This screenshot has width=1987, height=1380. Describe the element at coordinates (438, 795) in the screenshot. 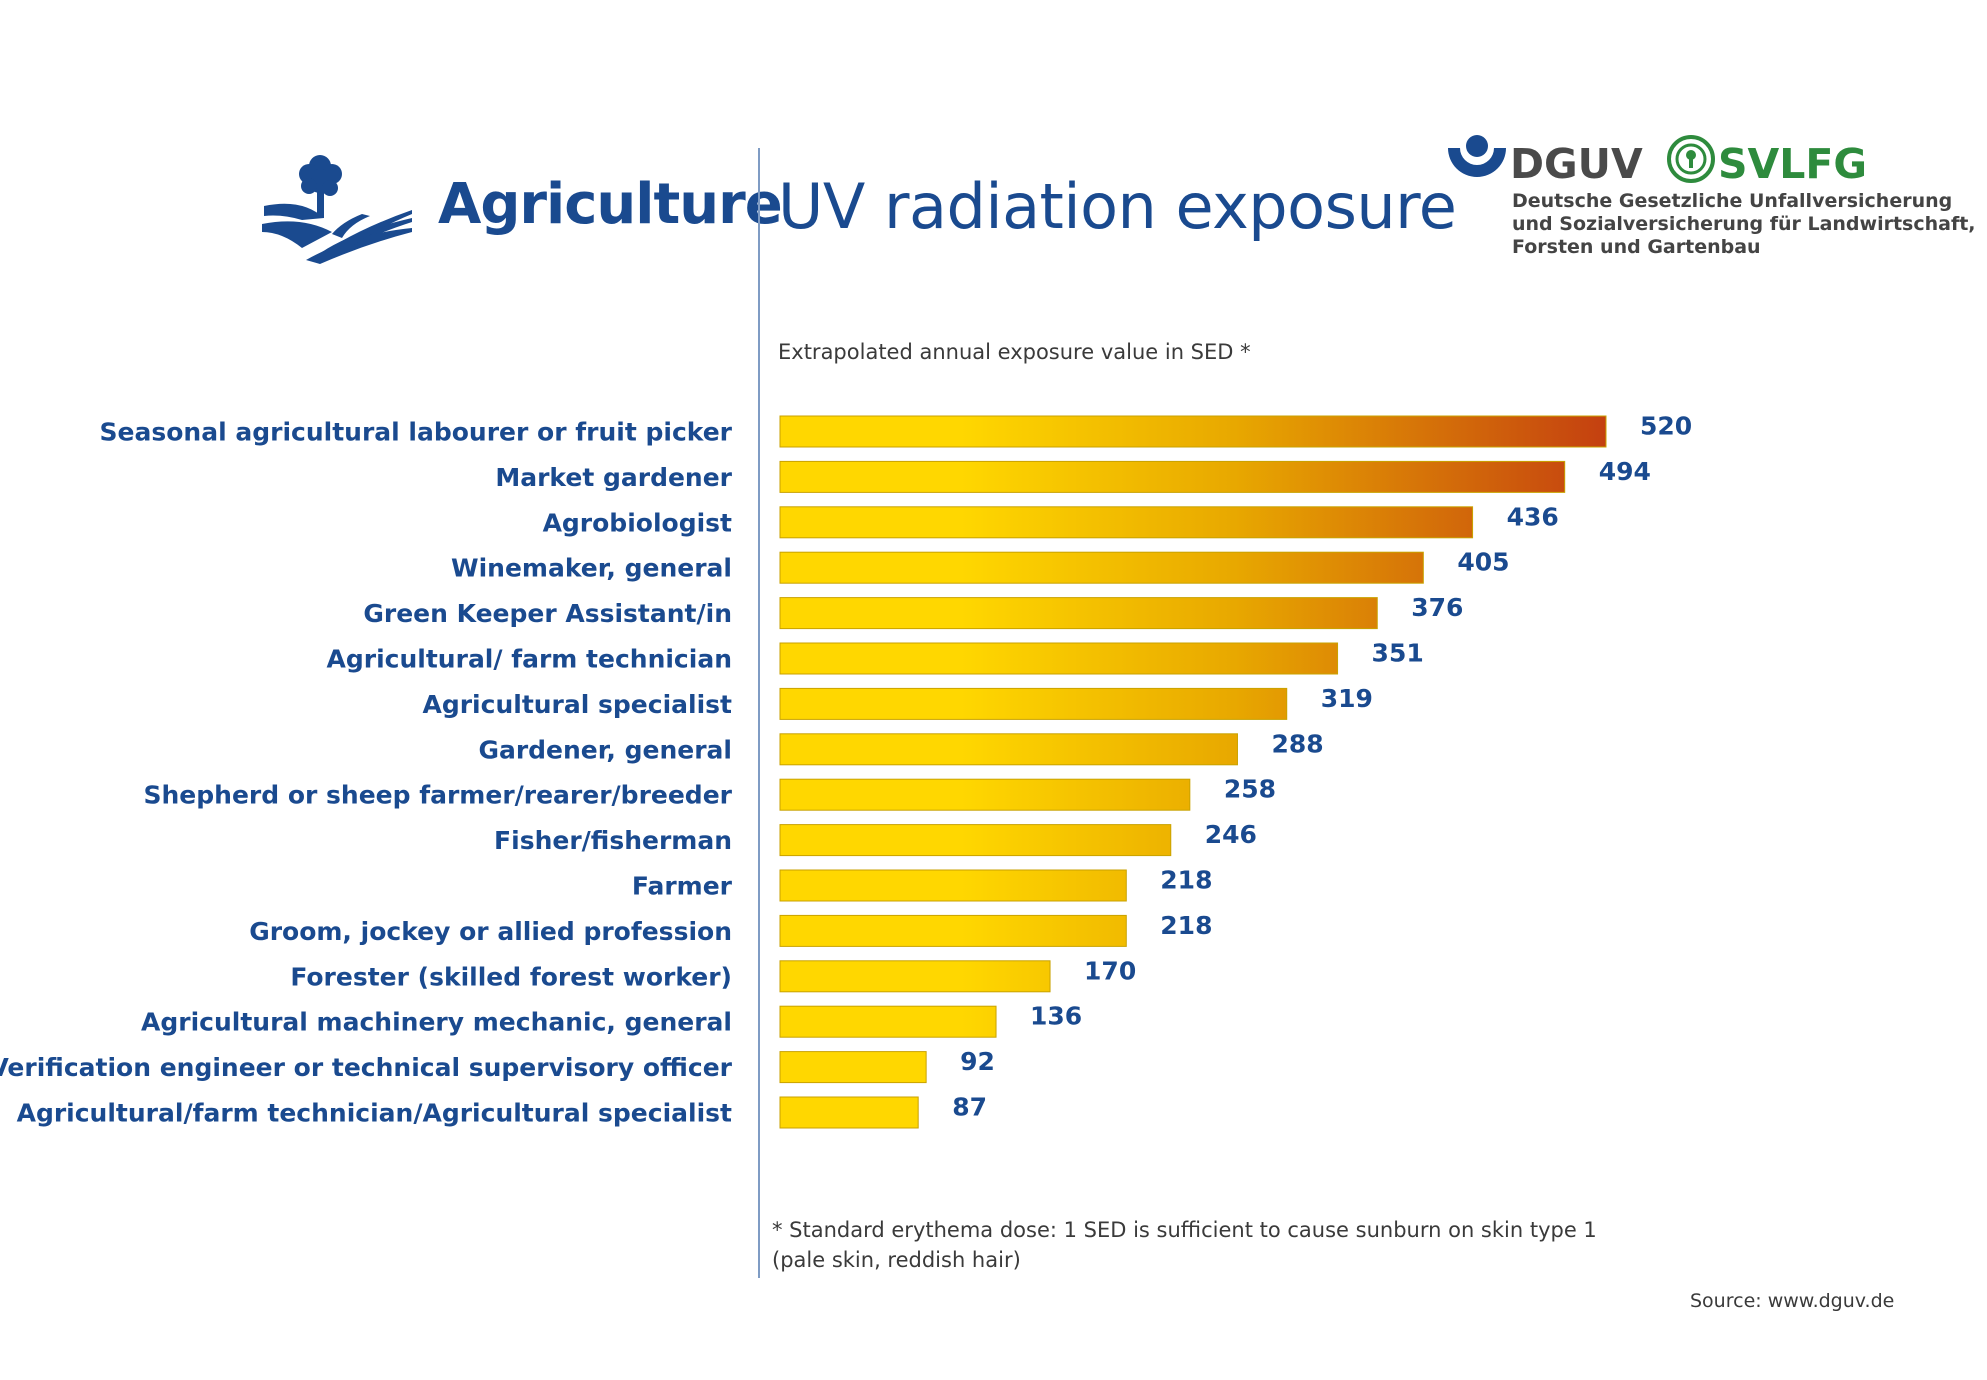

I see `category-label: Shepherd or sheep farmer/rearer/breeder` at that location.